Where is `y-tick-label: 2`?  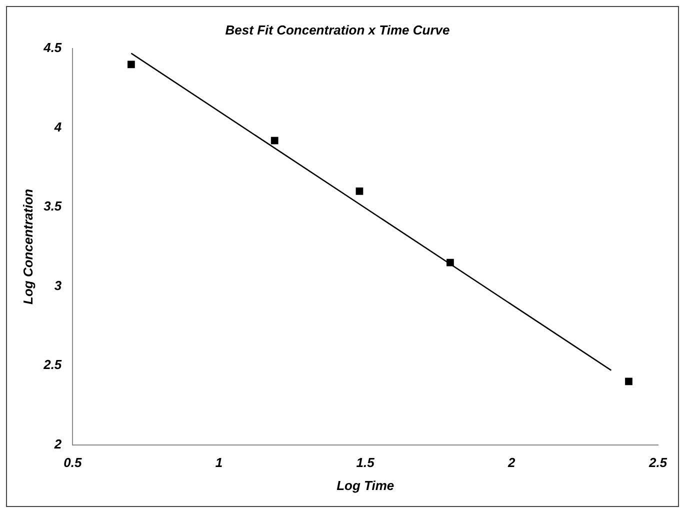
y-tick-label: 2 is located at coordinates (57, 444).